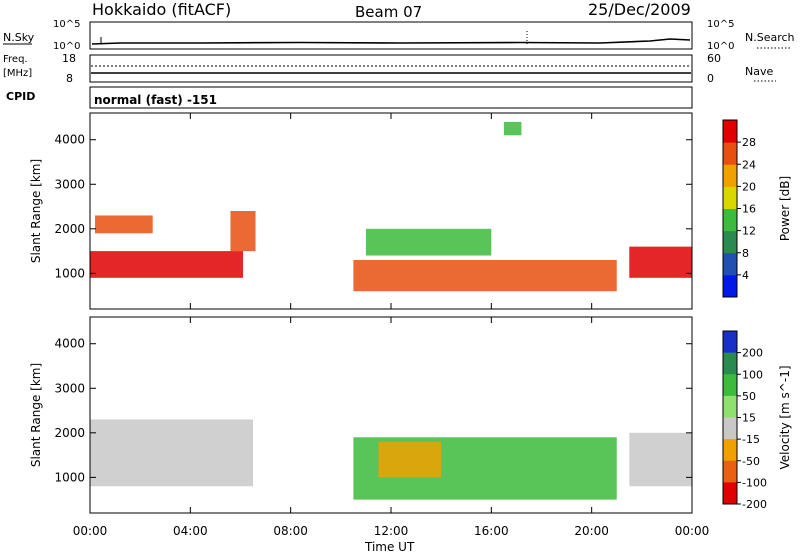 The image size is (800, 554). What do you see at coordinates (749, 418) in the screenshot?
I see `colorbar-tick-label: 15` at bounding box center [749, 418].